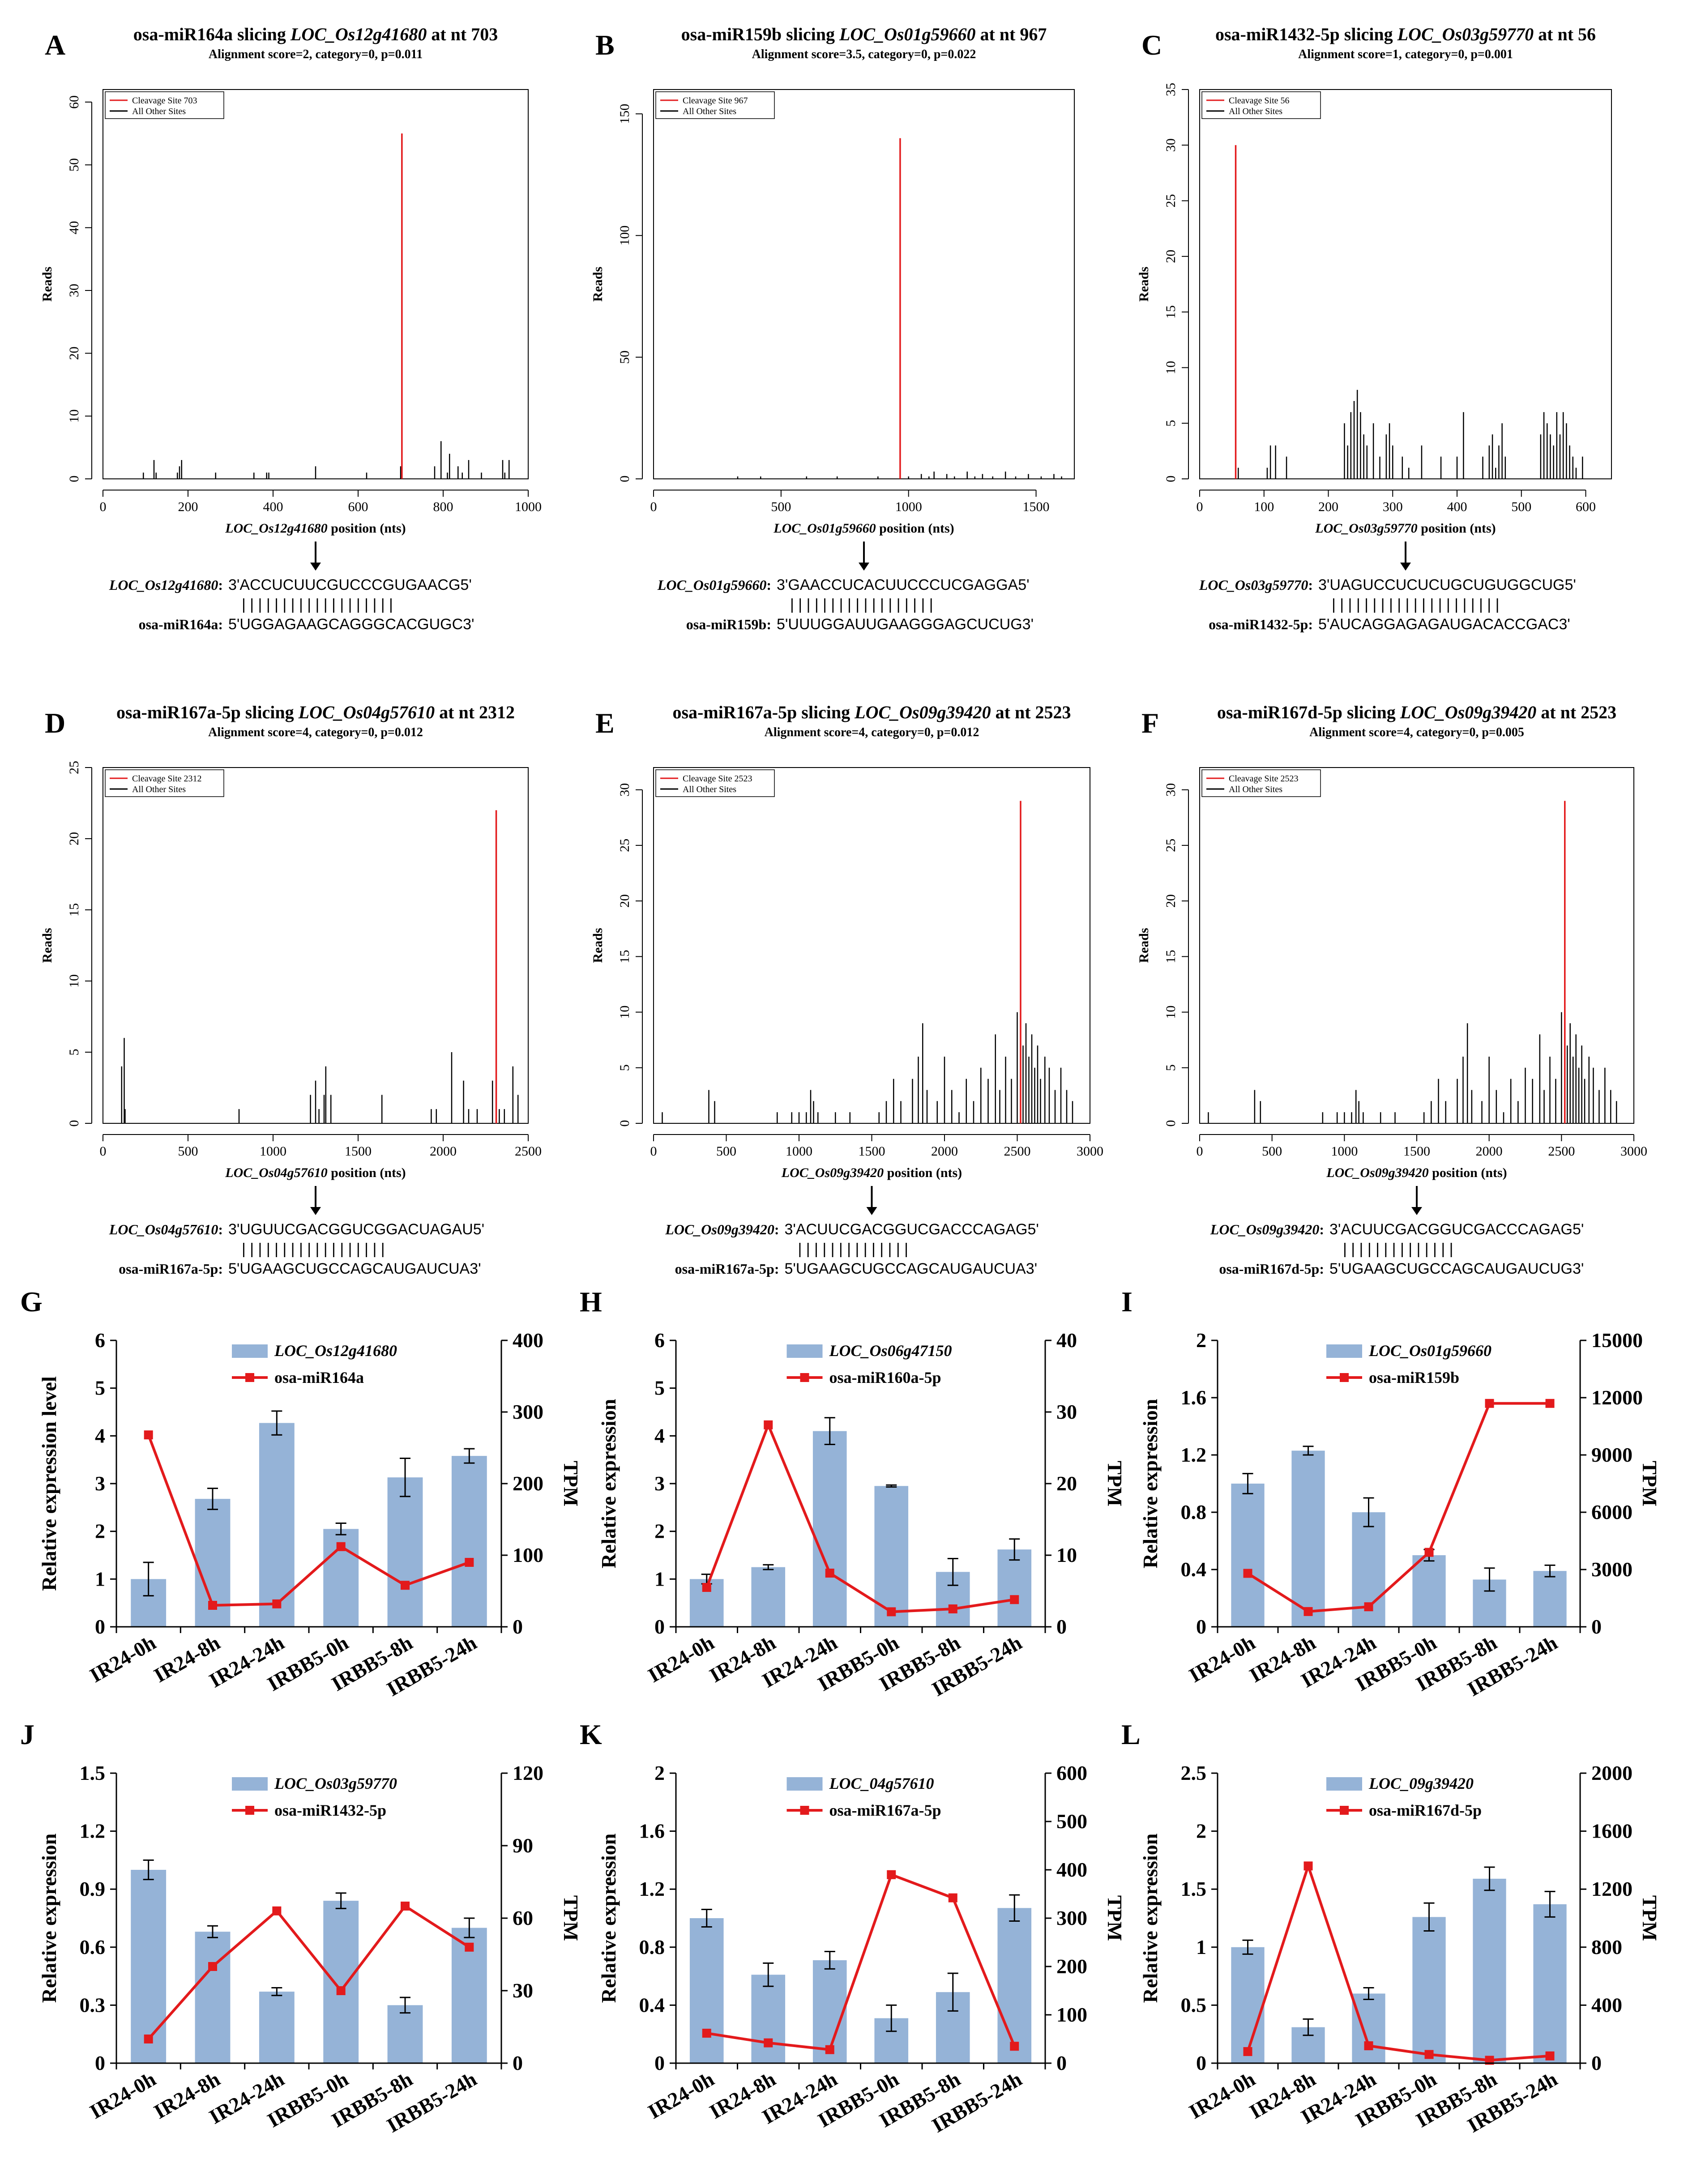 Image resolution: width=1701 pixels, height=2184 pixels. I want to click on panel-i-y-tick-label: 0.8, so click(1194, 1512).